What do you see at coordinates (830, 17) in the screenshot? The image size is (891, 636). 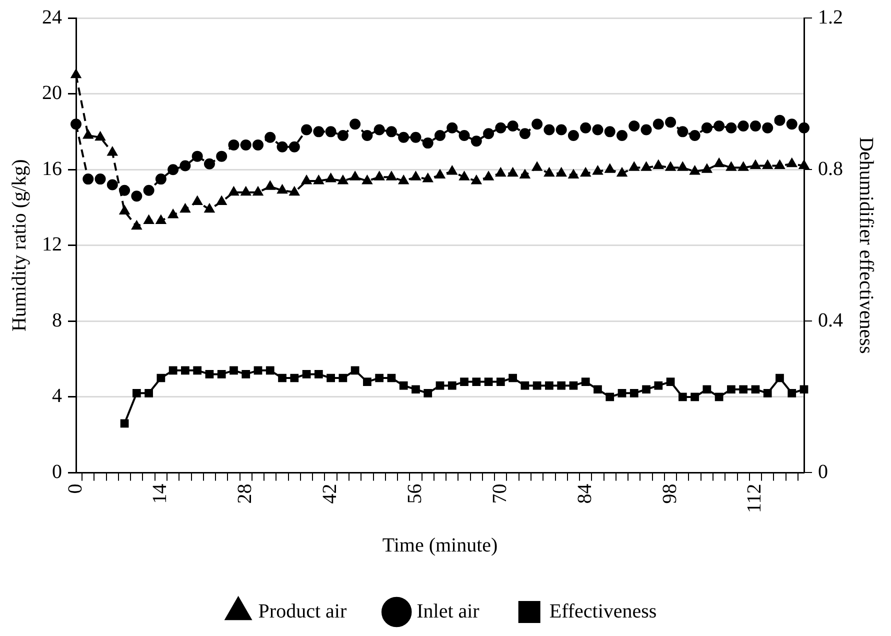 I see `y2-tick-label: 1.2` at bounding box center [830, 17].